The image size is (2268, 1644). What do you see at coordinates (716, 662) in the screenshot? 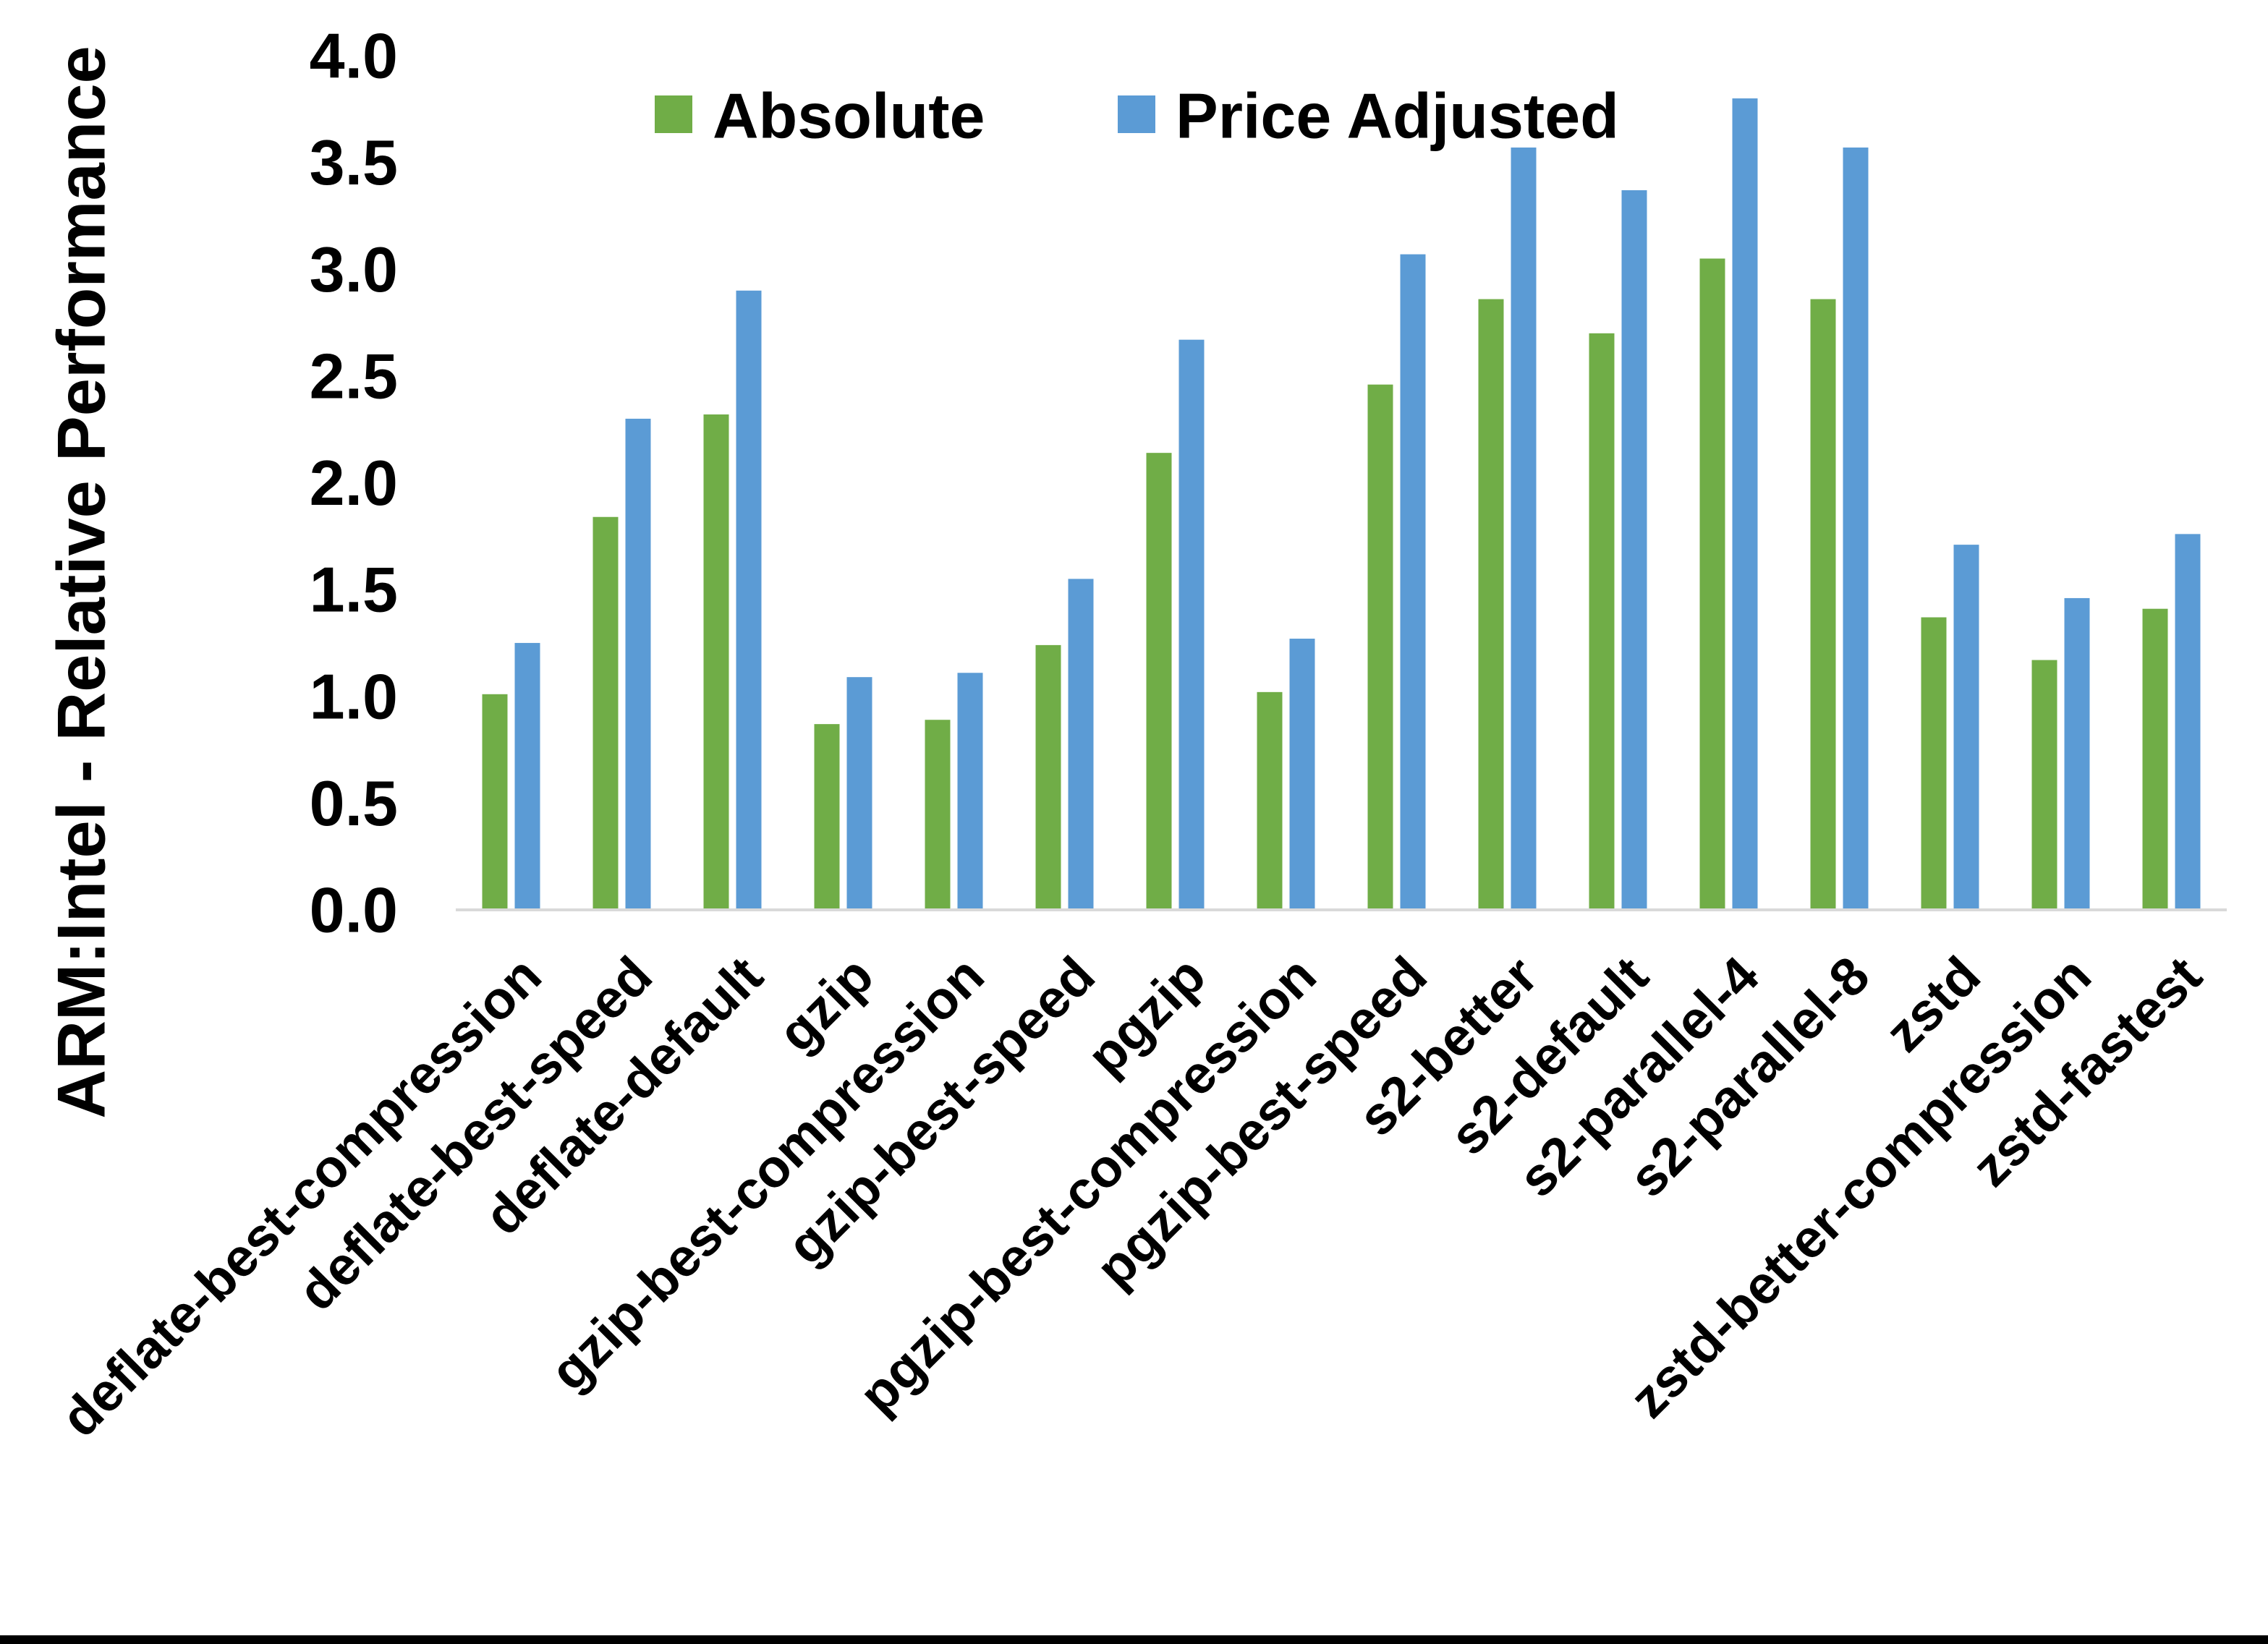
I see `bar-absolute-deflate-default` at bounding box center [716, 662].